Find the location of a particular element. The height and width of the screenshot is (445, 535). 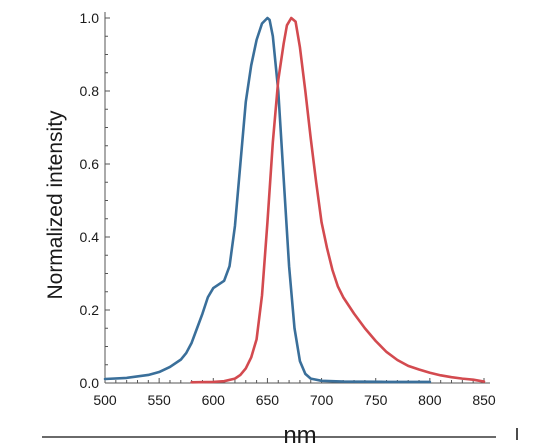

y-axis: 0.0 0.2 0.4 0.6 0.8 1.0 is located at coordinates (95, 200).